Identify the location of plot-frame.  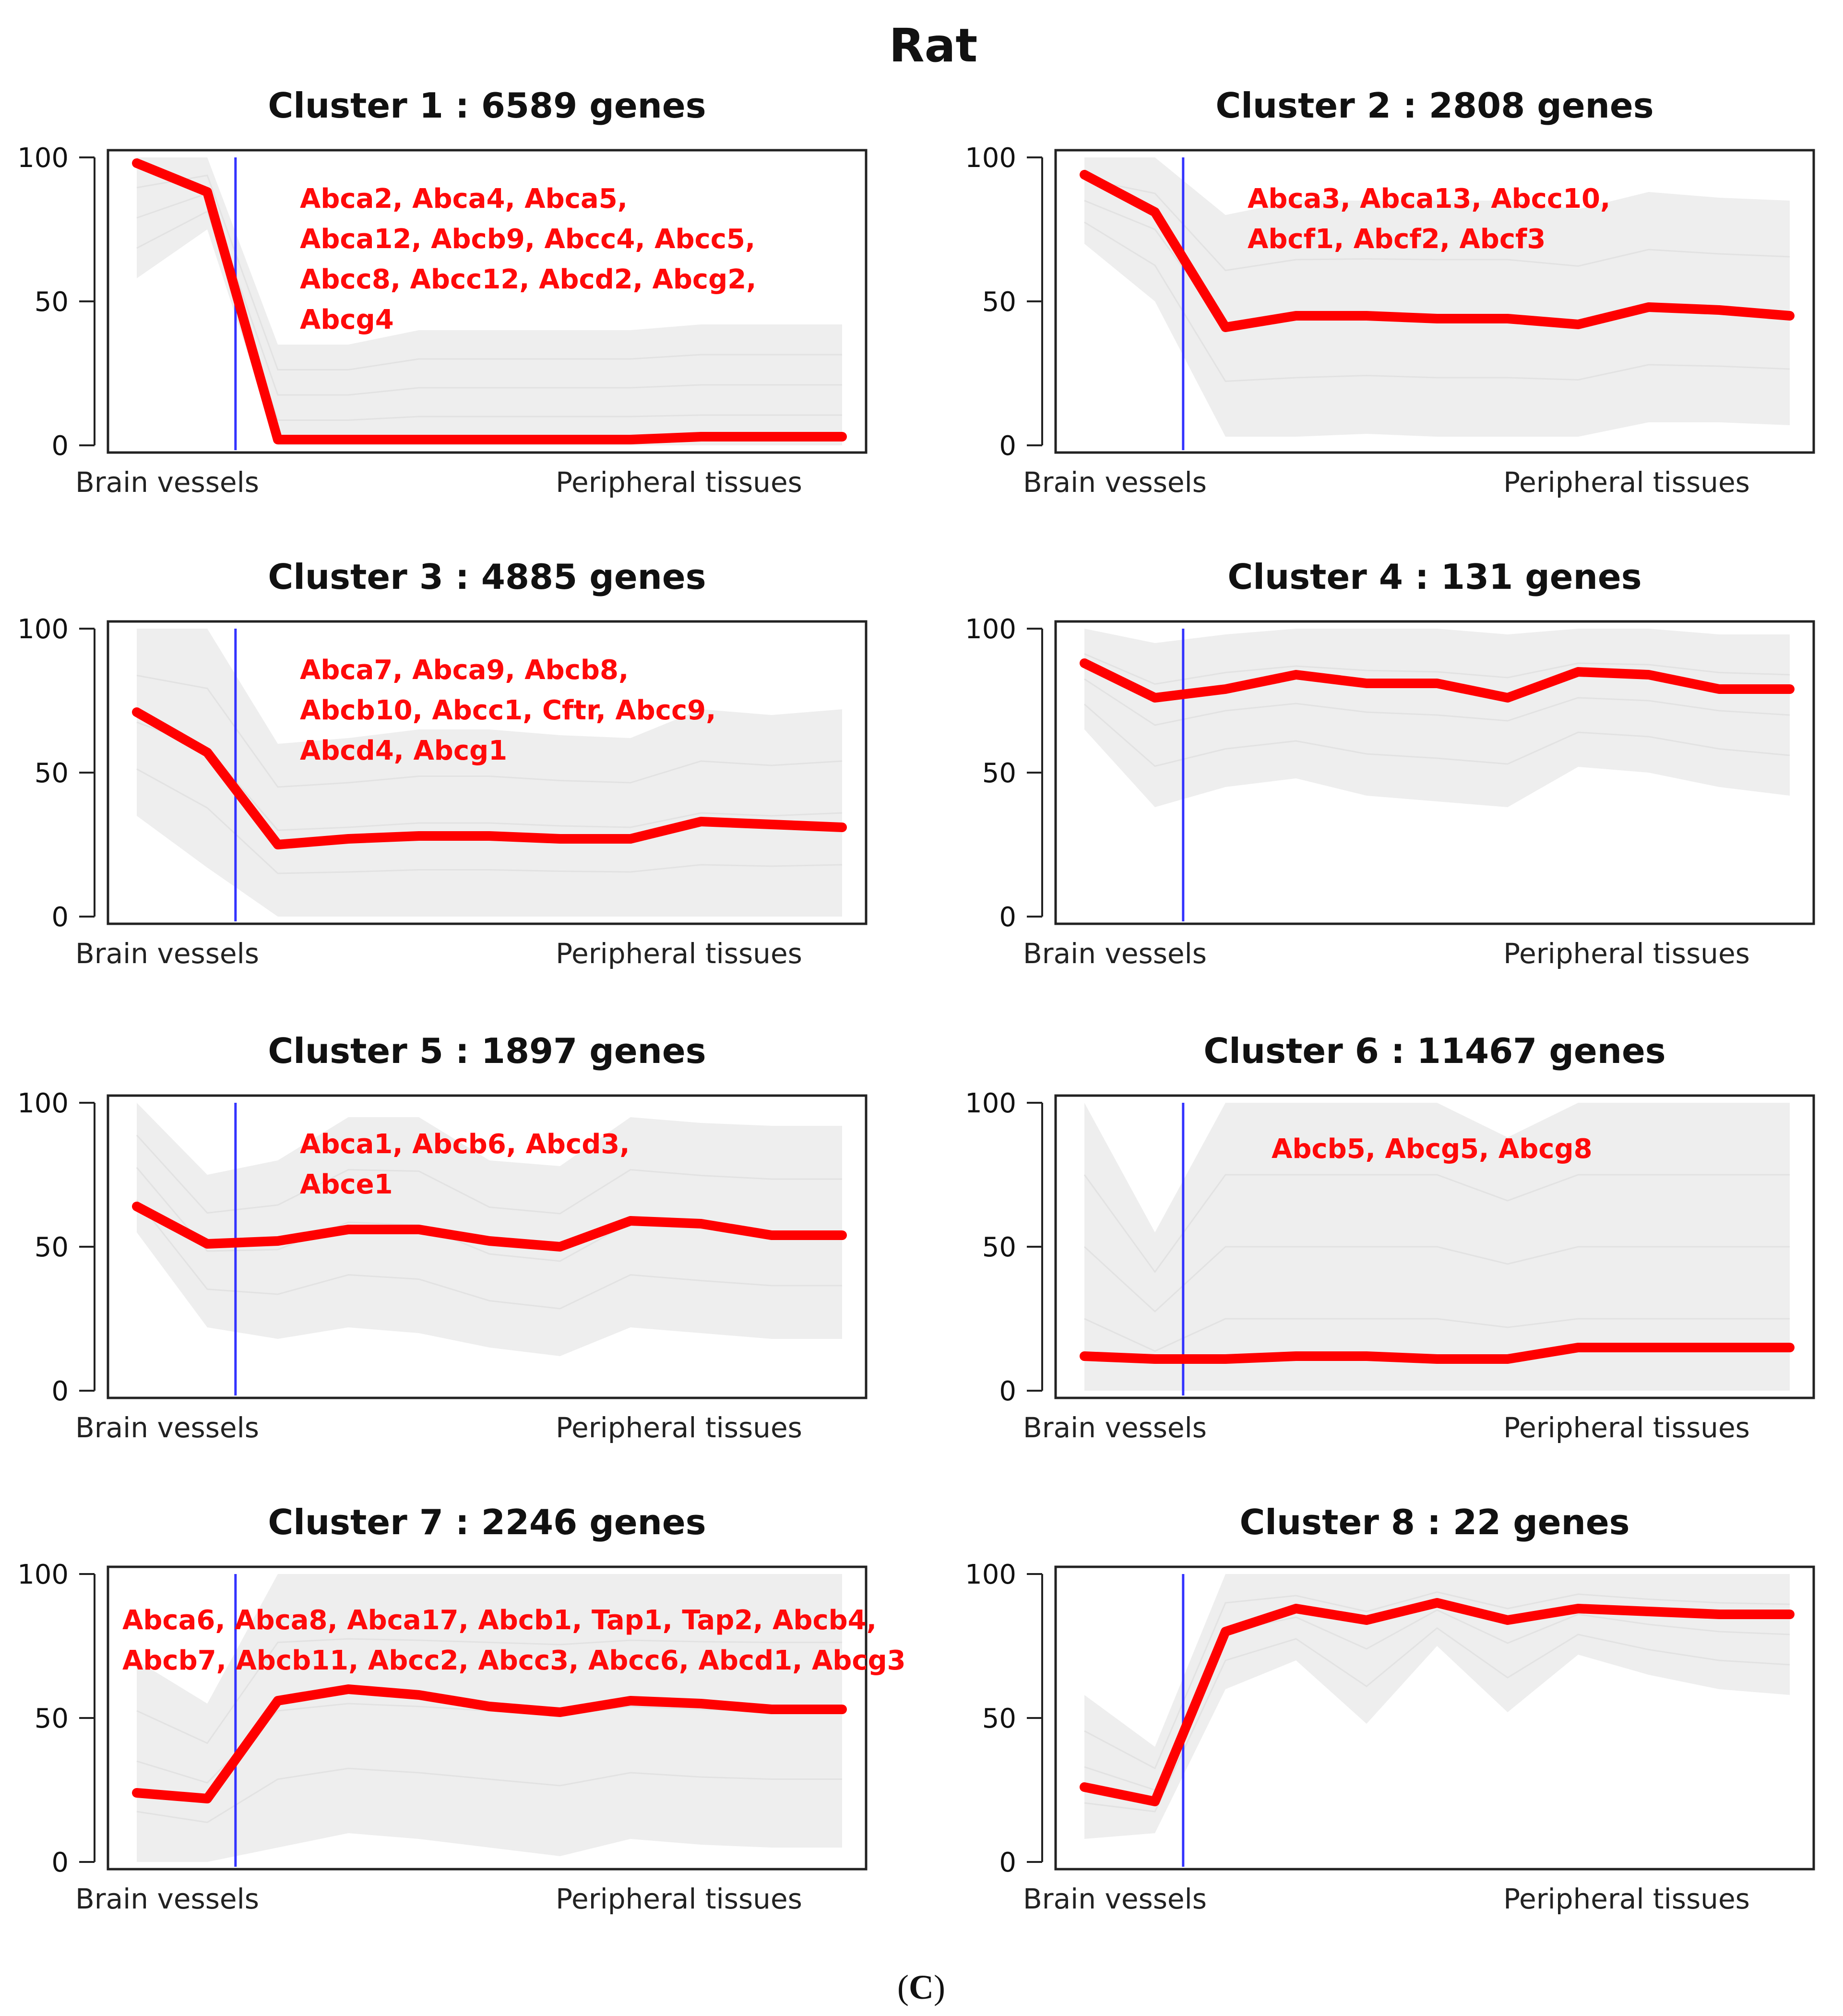
(1434, 1718).